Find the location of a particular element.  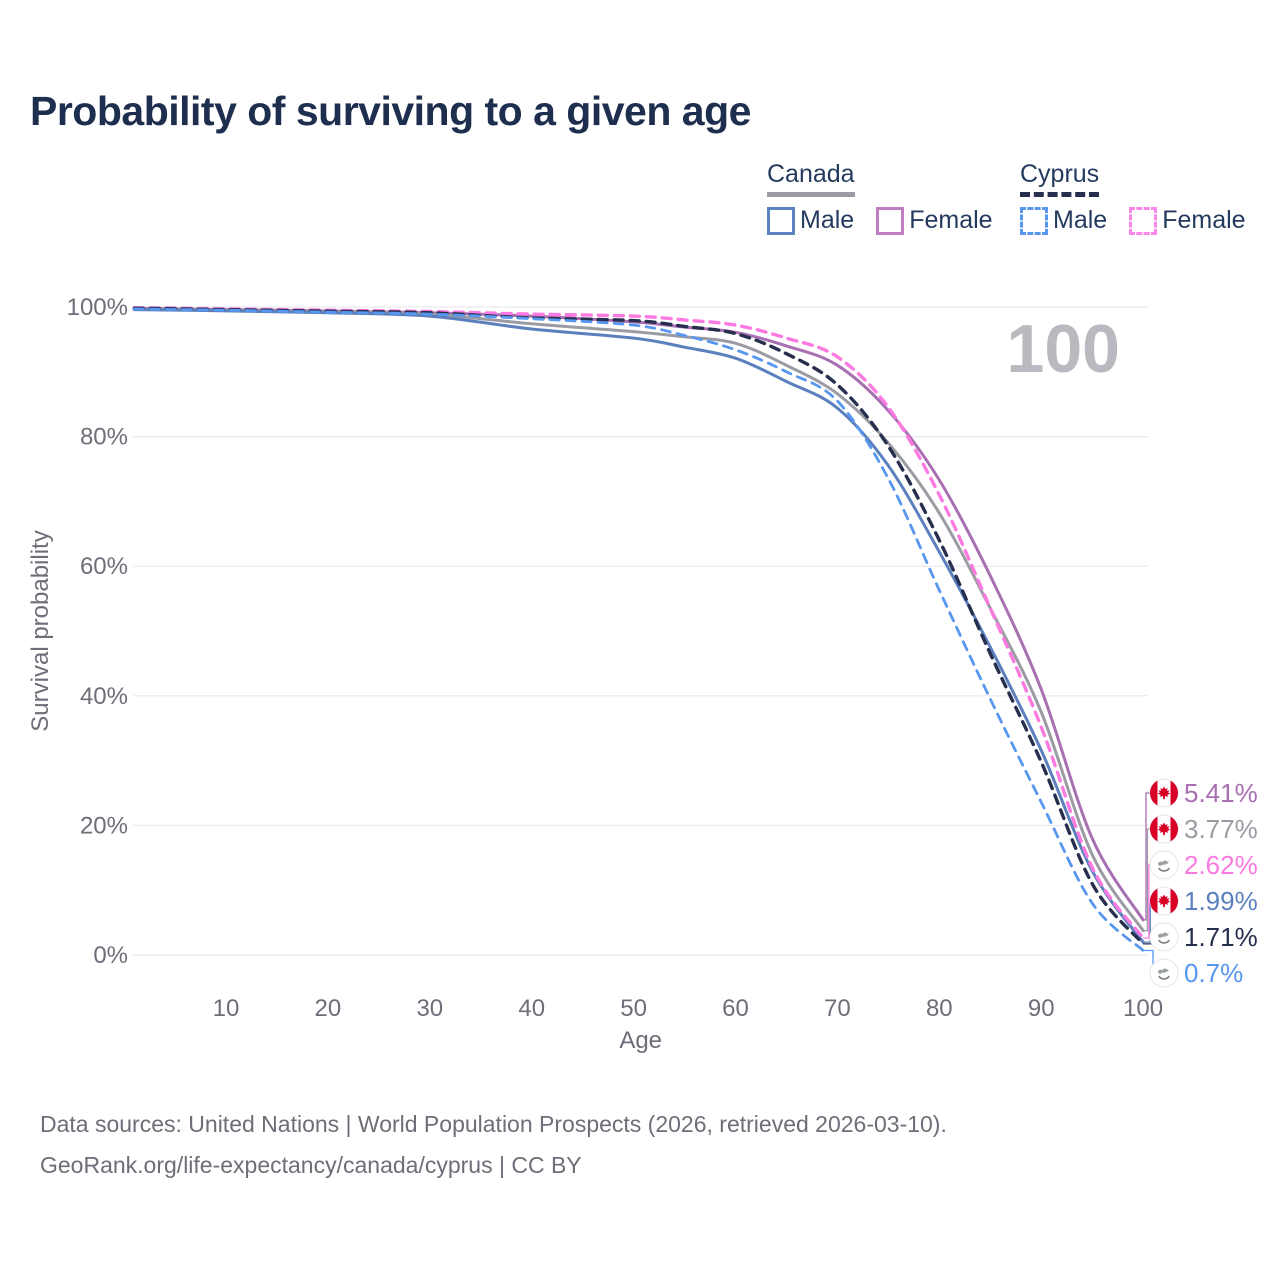

legend-group-canada: Canada Male Female is located at coordinates (891, 197).